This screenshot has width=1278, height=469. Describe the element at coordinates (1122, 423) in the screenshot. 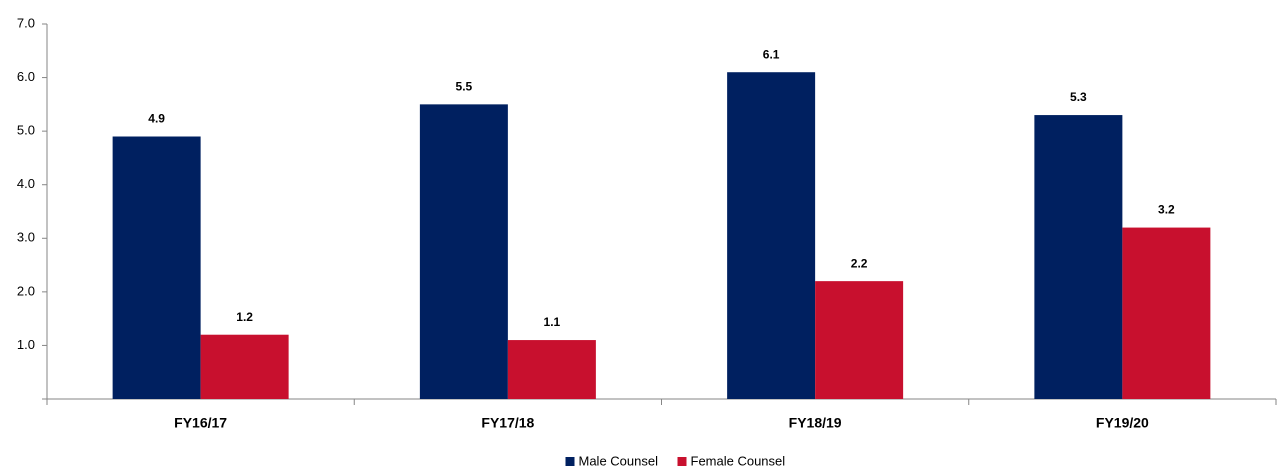

I see `x-tick-label: FY19/20` at that location.